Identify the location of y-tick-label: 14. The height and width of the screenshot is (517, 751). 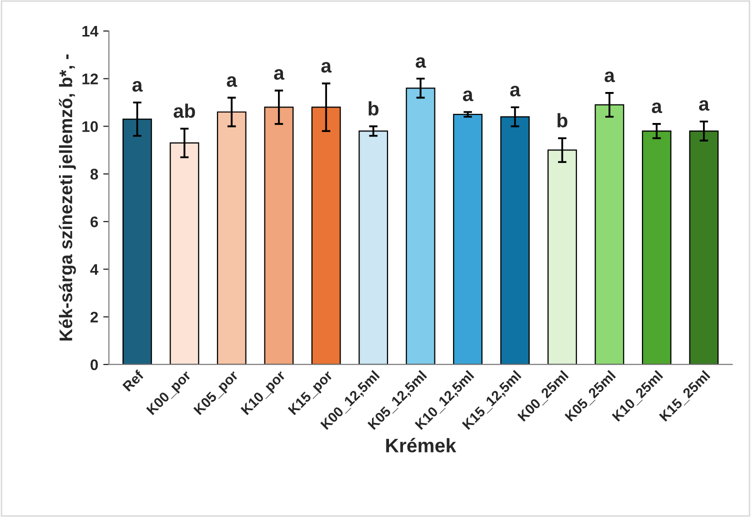
(90, 31).